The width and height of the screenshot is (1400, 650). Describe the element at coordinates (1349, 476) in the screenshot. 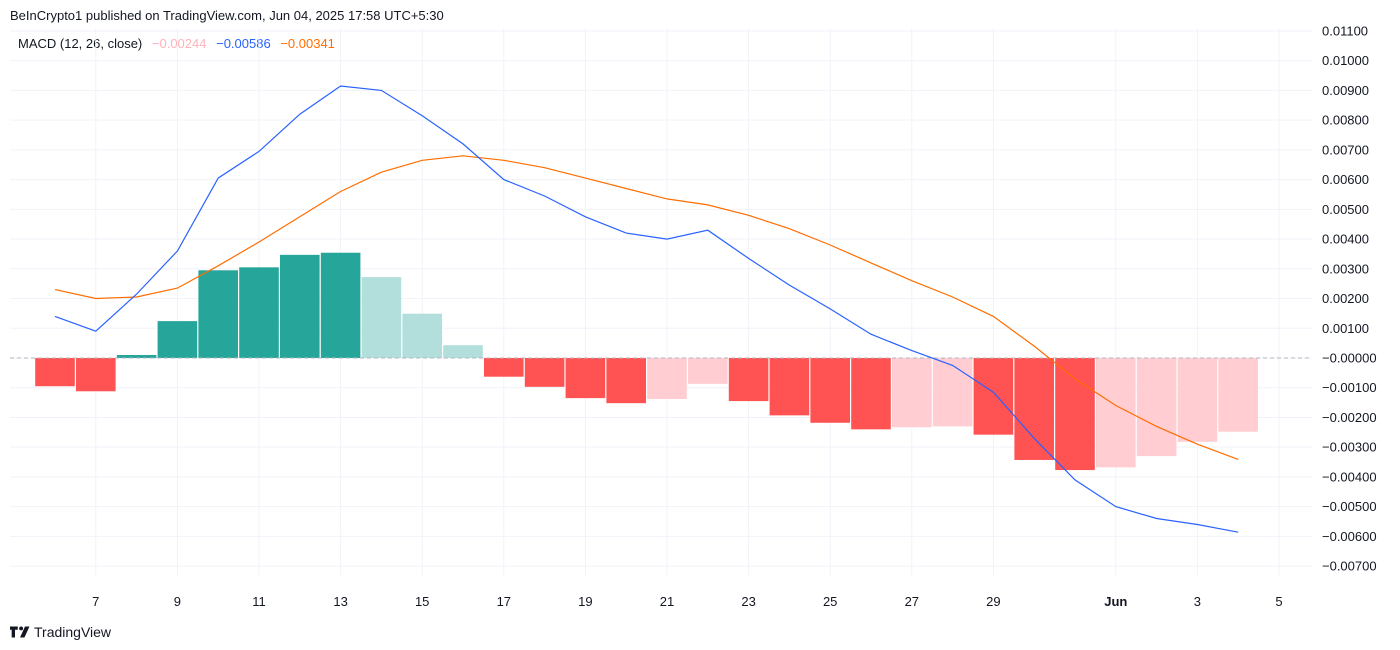

I see `y-tick-label: −0.00400` at that location.